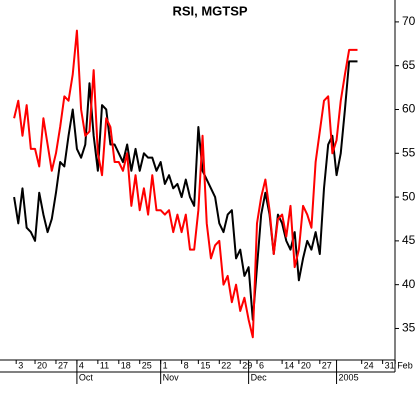 This screenshot has width=420, height=400. I want to click on y-tick-label: 55, so click(409, 152).